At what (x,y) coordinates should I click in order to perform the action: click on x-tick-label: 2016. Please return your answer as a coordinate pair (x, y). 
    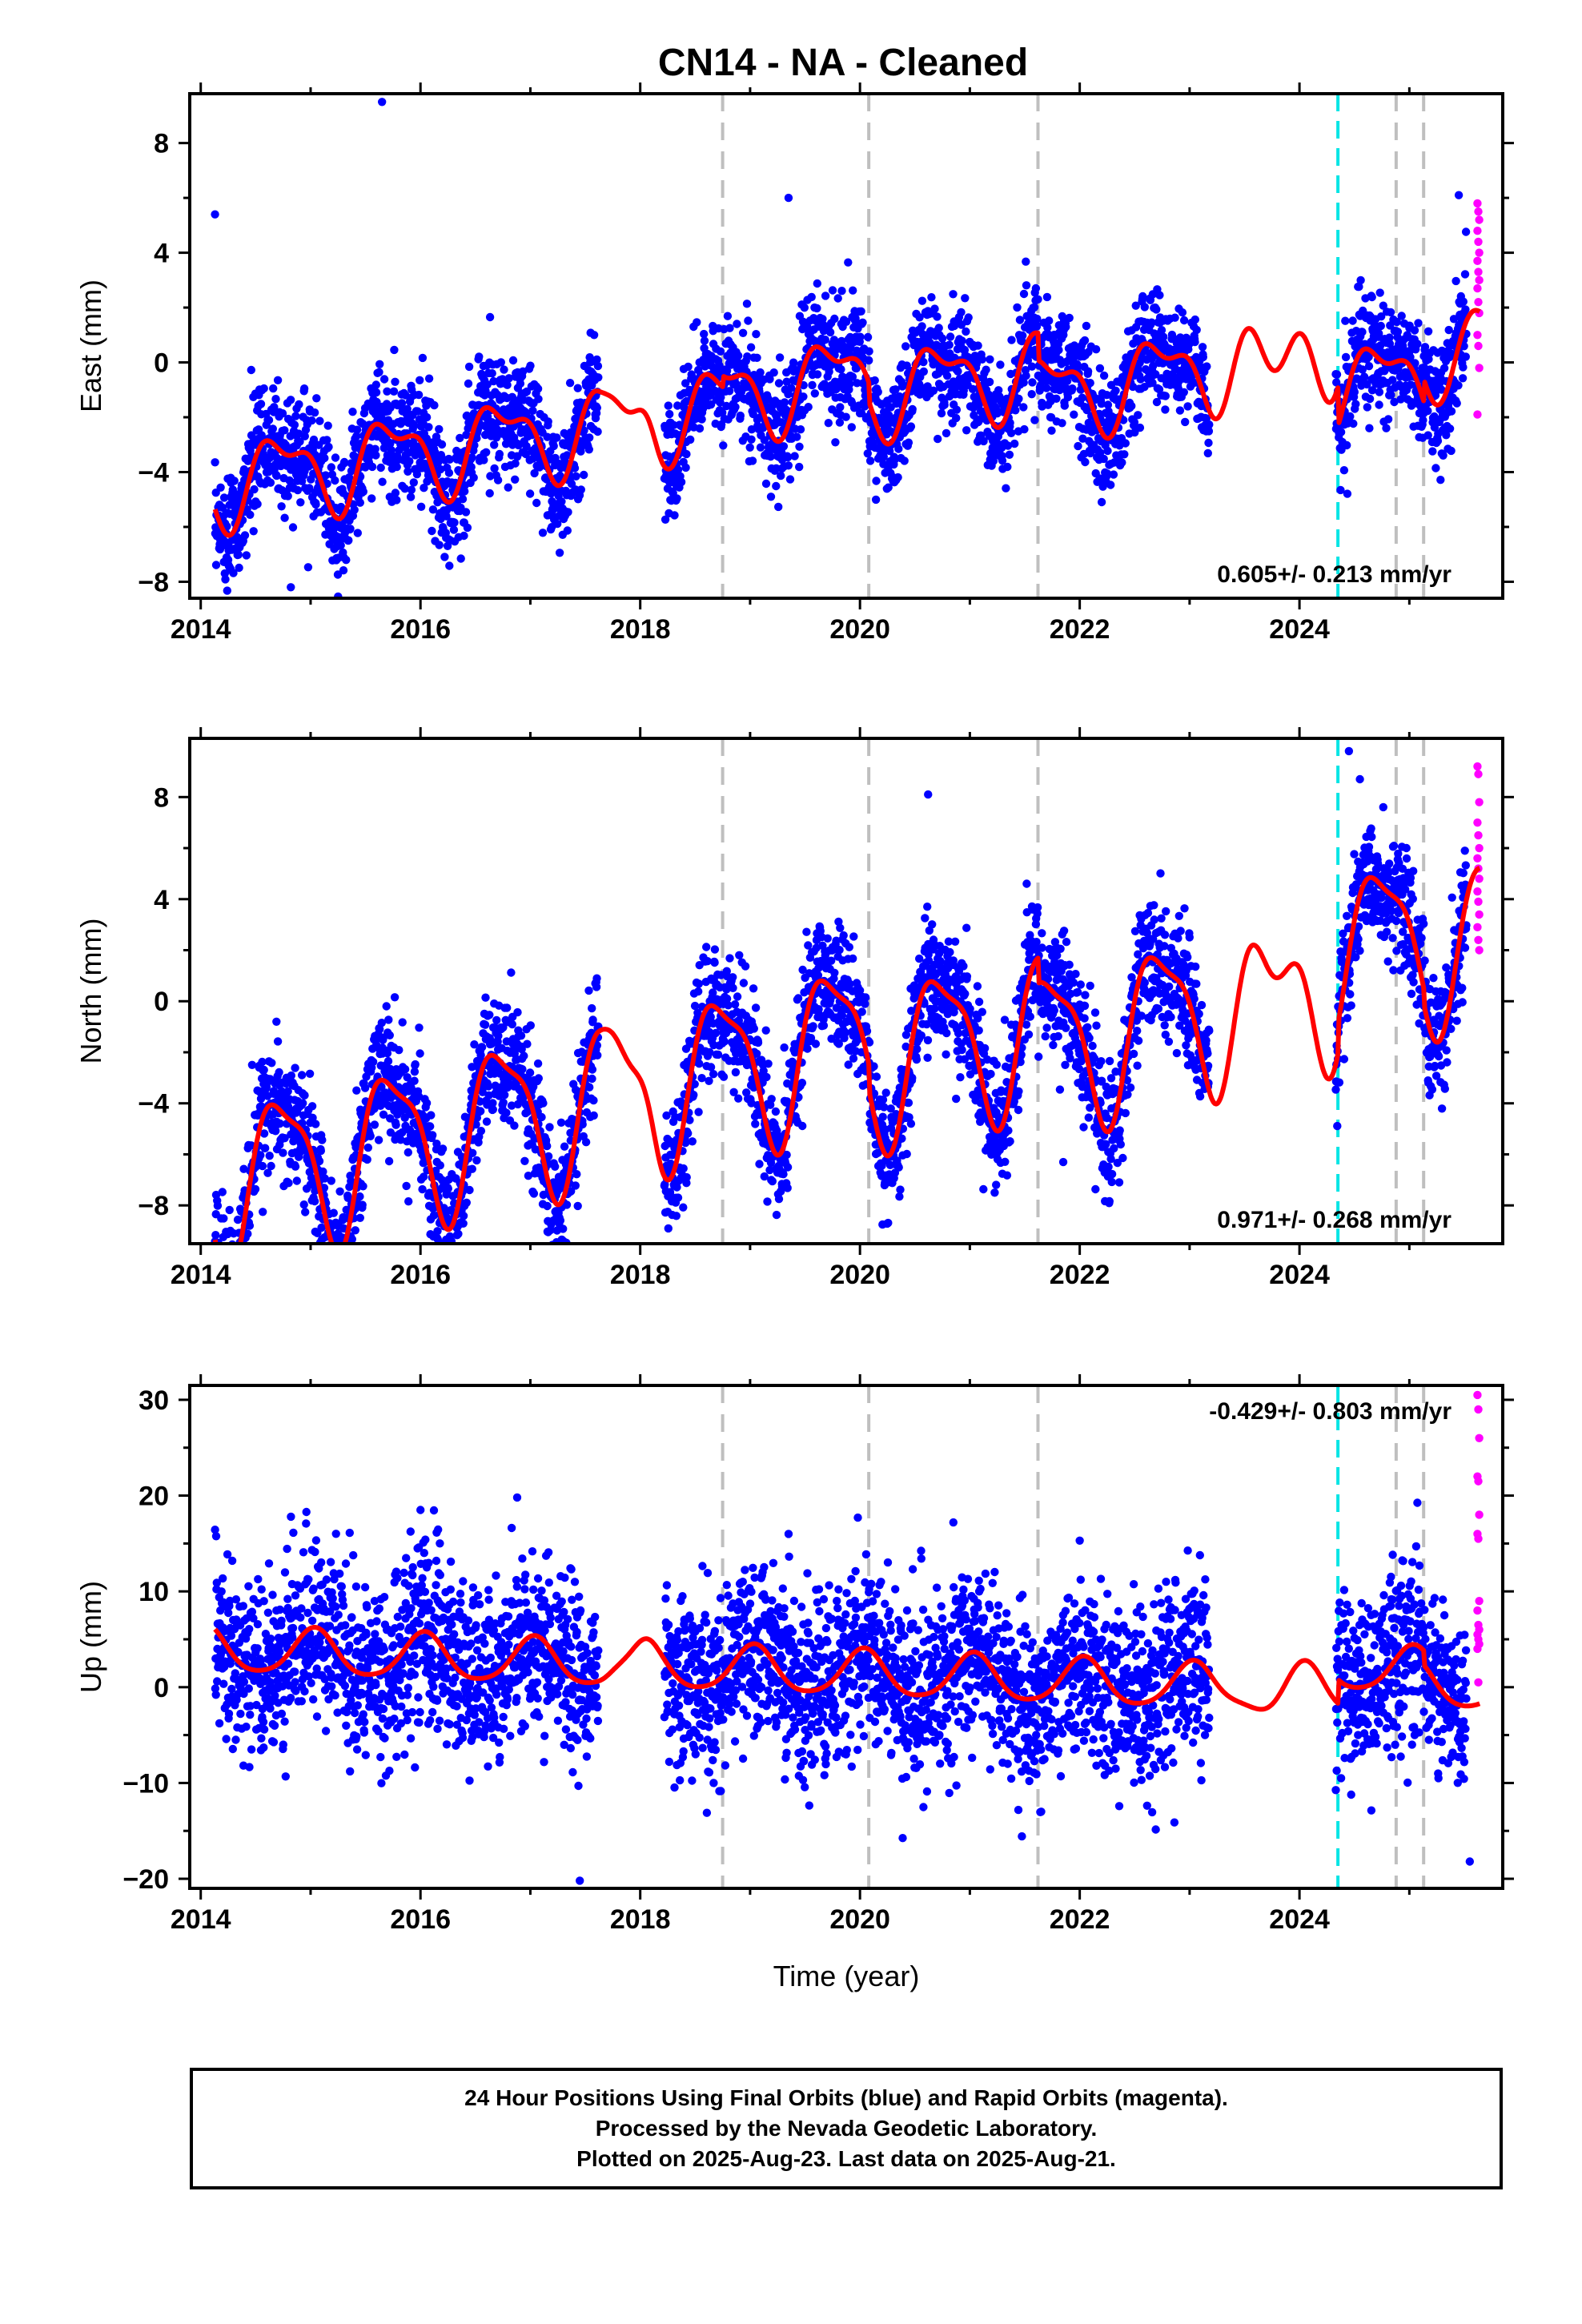
    Looking at the image, I should click on (420, 629).